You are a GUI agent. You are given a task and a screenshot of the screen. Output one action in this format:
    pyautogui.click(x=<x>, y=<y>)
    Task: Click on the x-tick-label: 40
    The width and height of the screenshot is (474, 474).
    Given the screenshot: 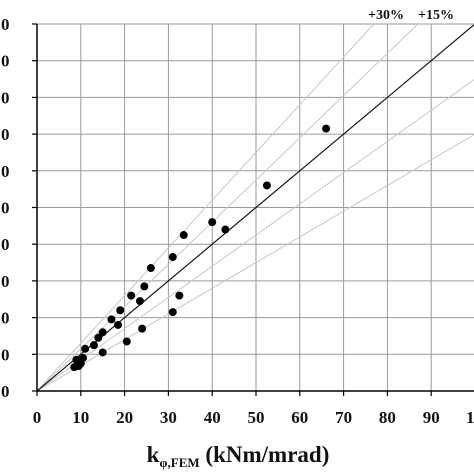 What is the action you would take?
    pyautogui.click(x=212, y=417)
    